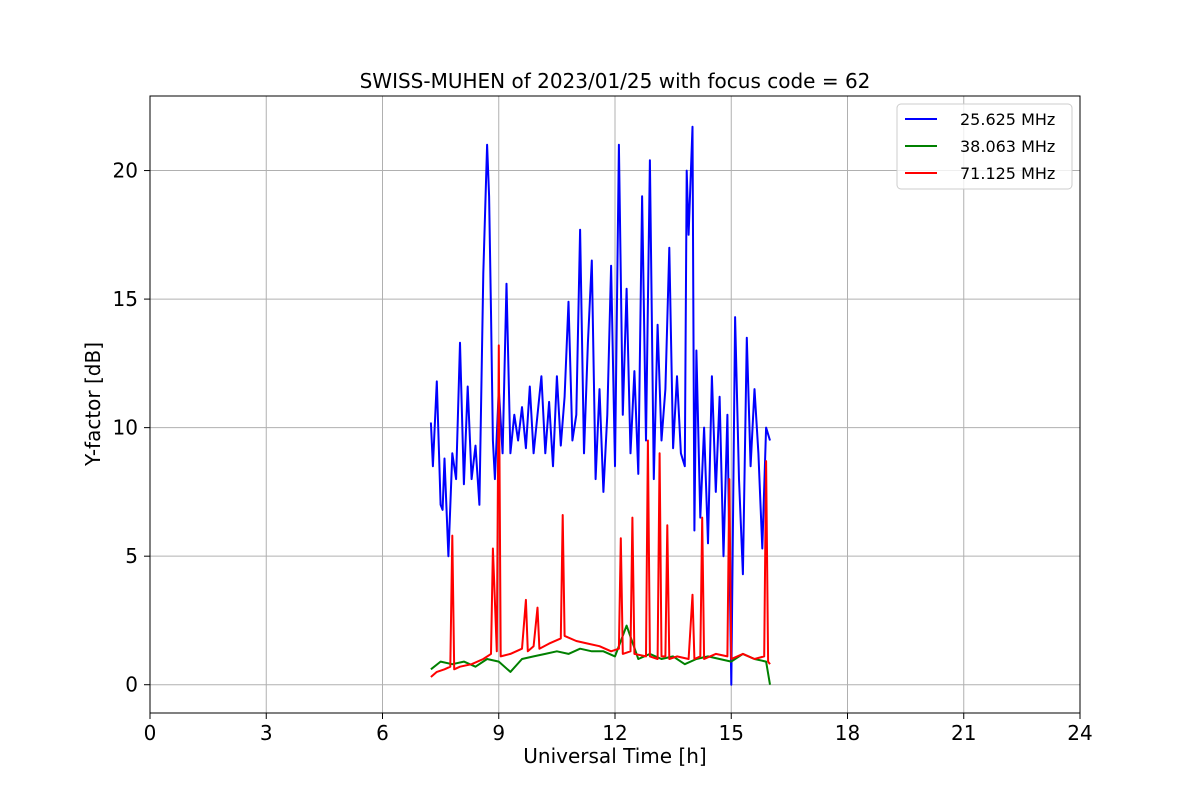 The width and height of the screenshot is (1200, 804). I want to click on y-tick-label: 20, so click(125, 171).